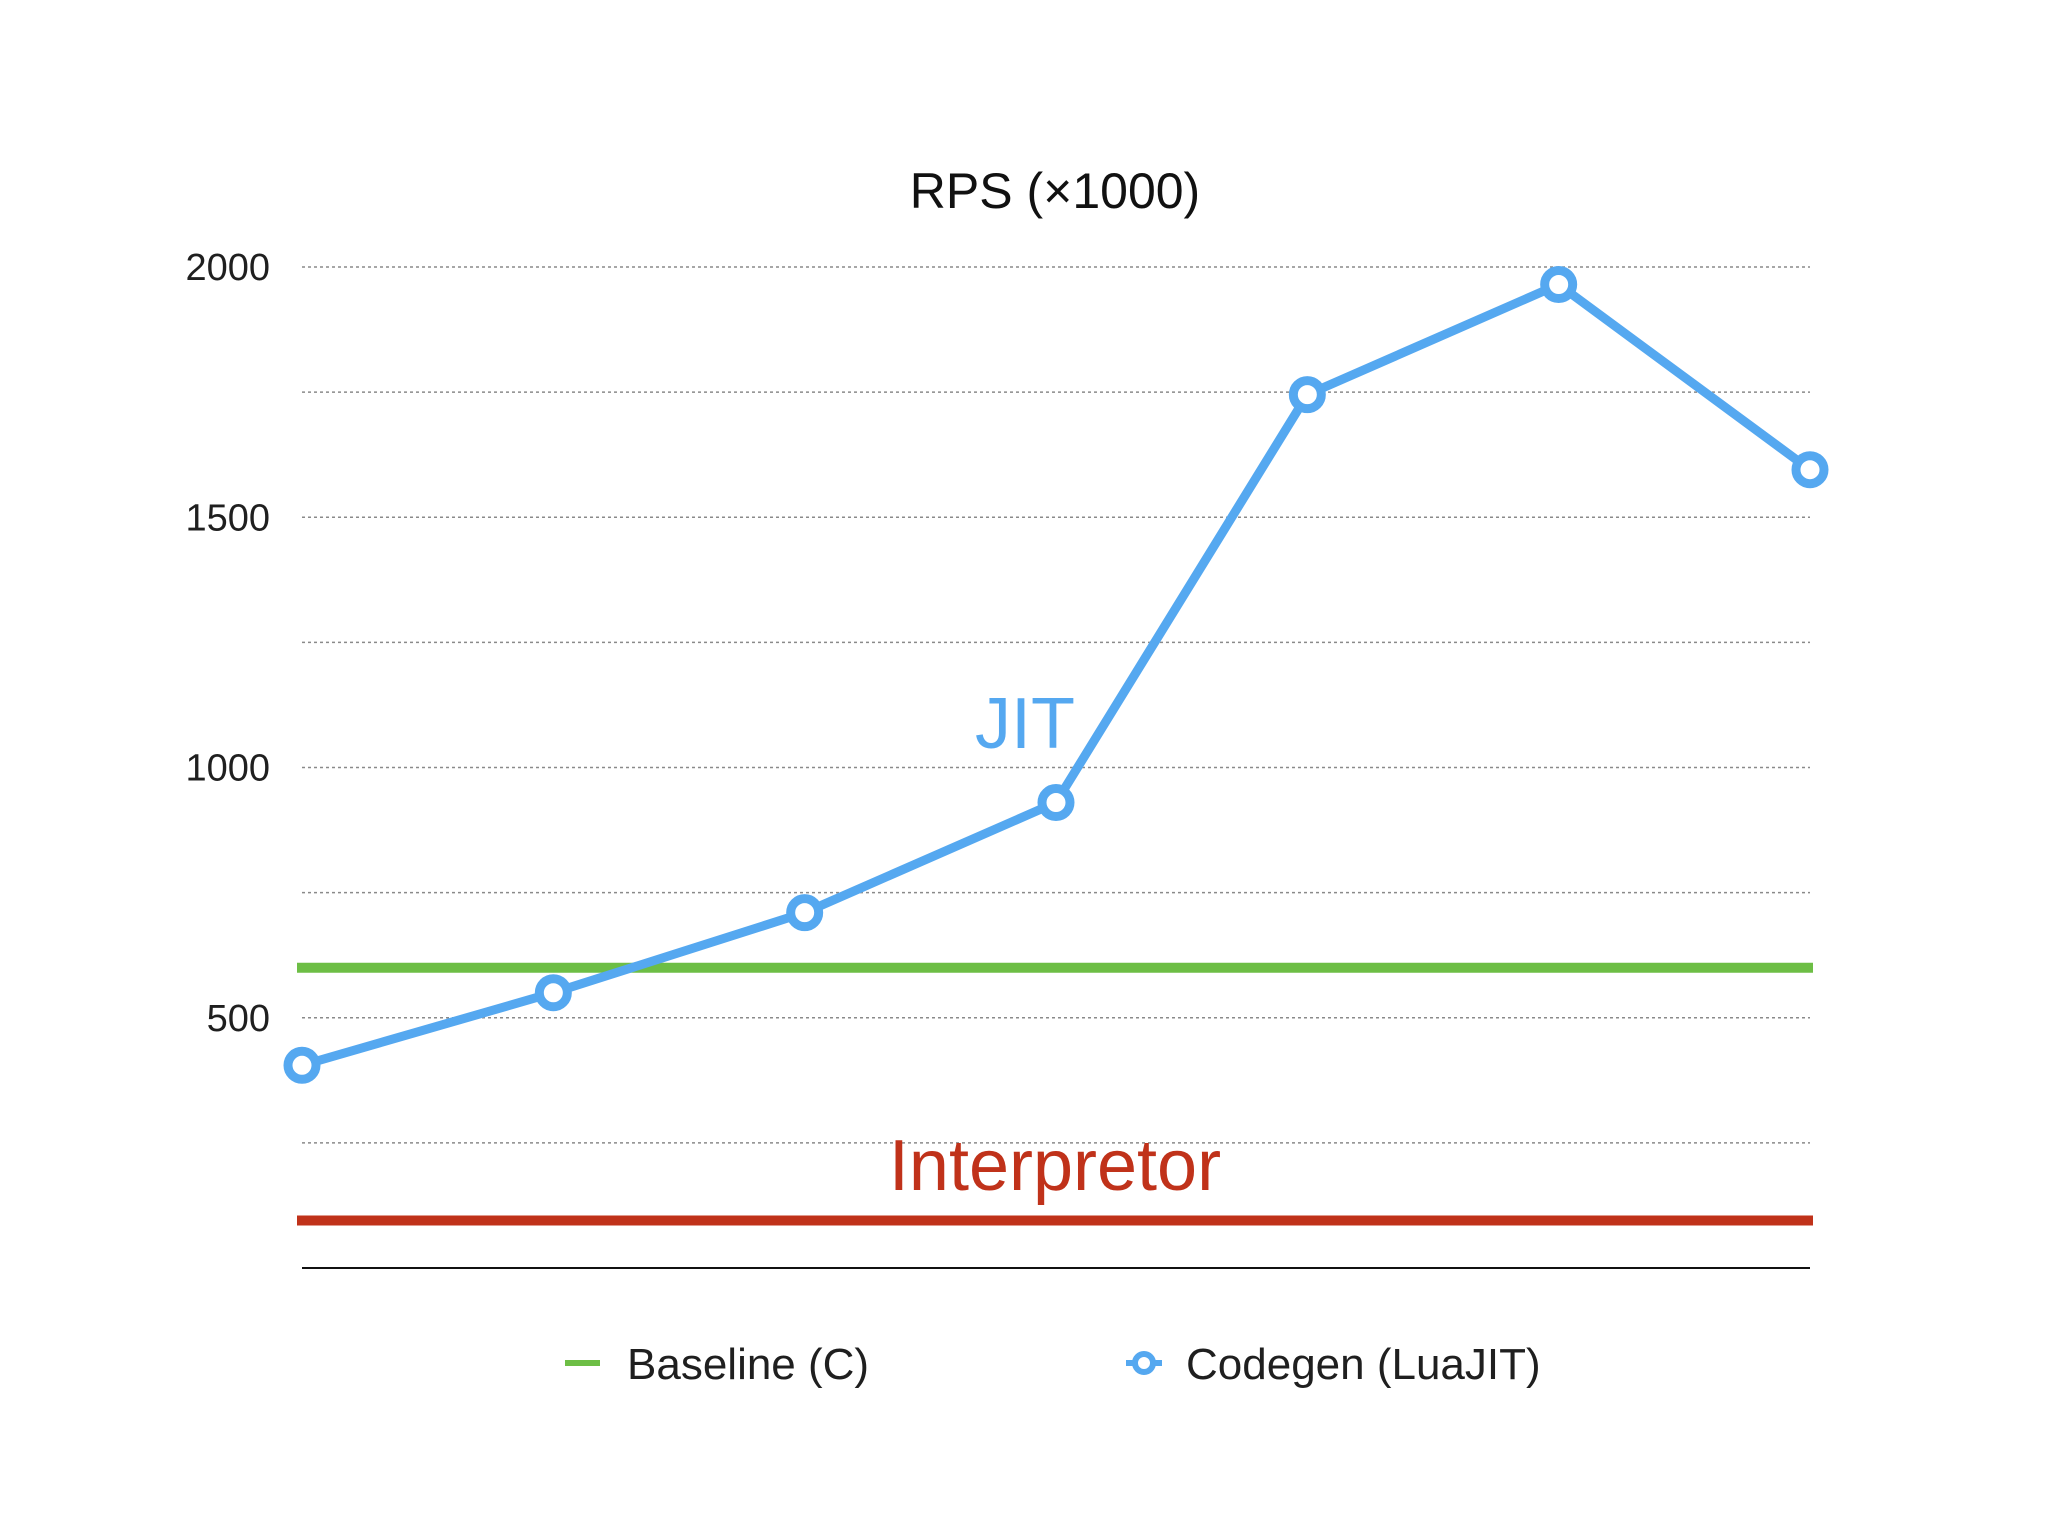 The height and width of the screenshot is (1536, 2048). What do you see at coordinates (1055, 191) in the screenshot?
I see `chart-title: RPS (×1000)` at bounding box center [1055, 191].